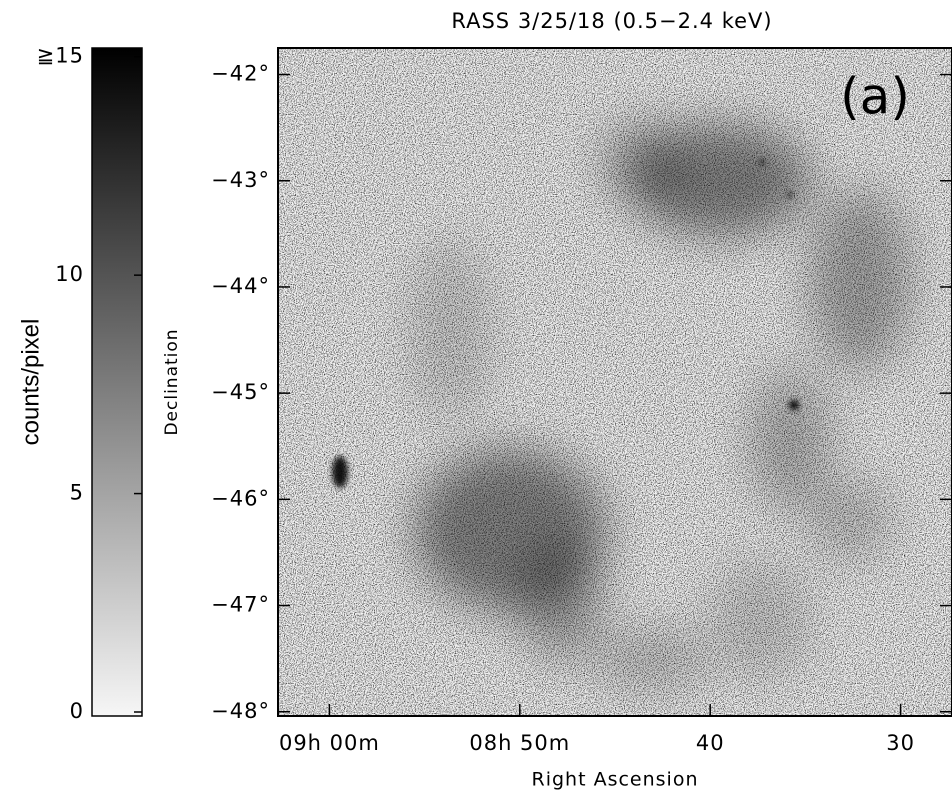  I want to click on x-tick-label: 08h 50m, so click(519, 743).